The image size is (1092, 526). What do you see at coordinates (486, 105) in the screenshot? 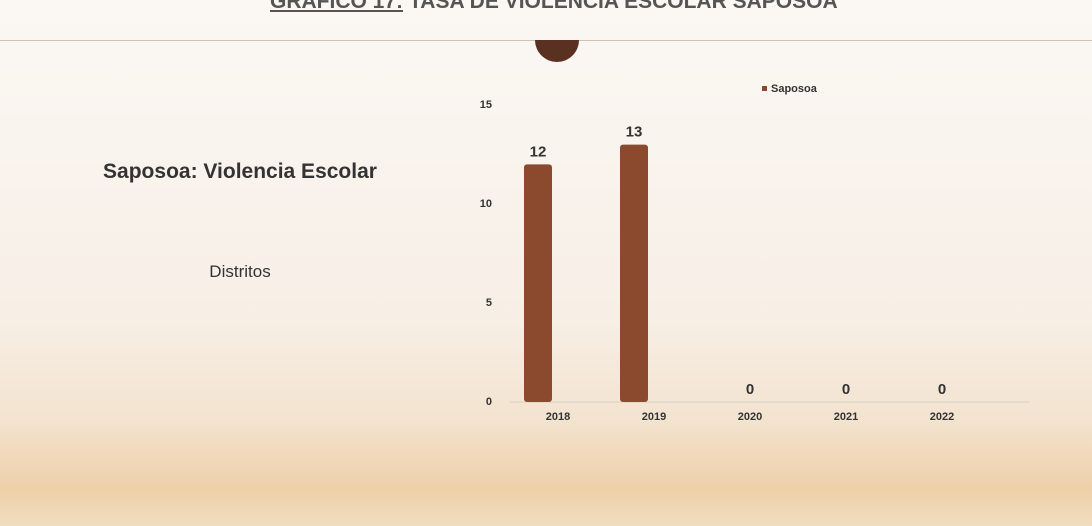
I see `y-tick-label: 15` at bounding box center [486, 105].